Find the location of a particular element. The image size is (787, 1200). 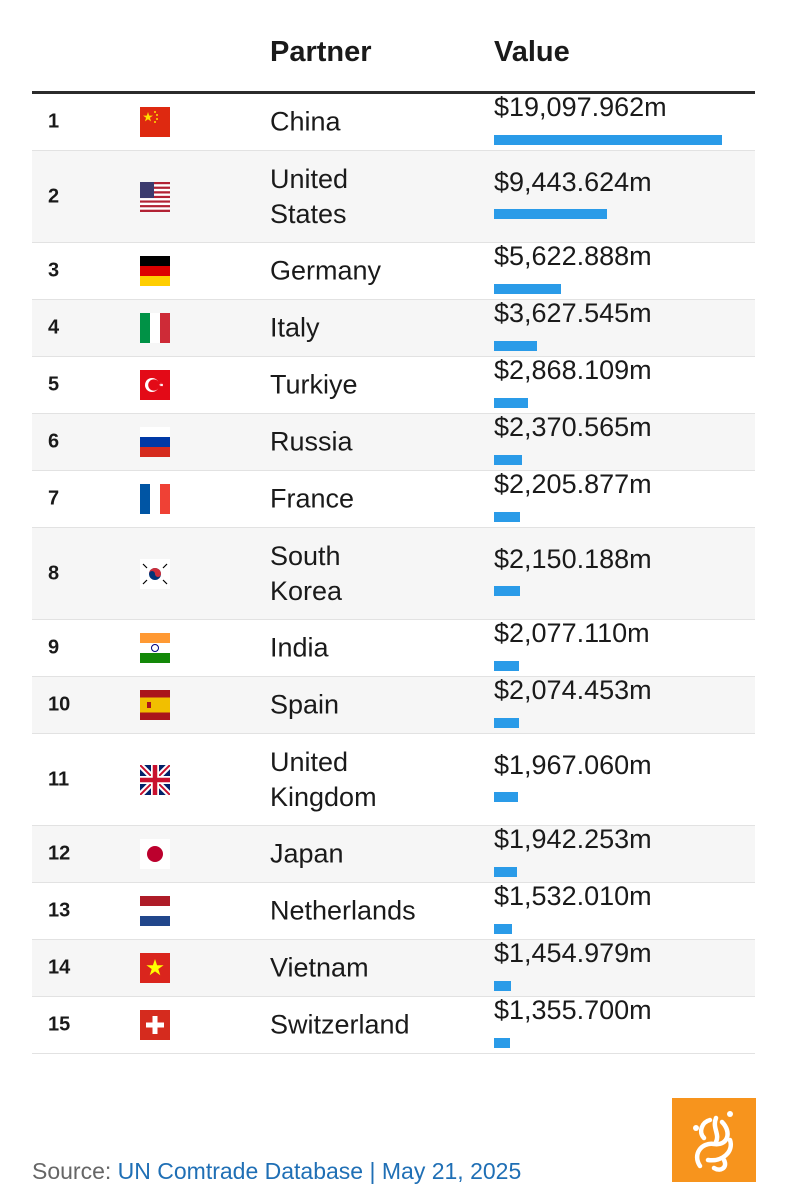

partner-label: United Kingdom is located at coordinates (323, 779).